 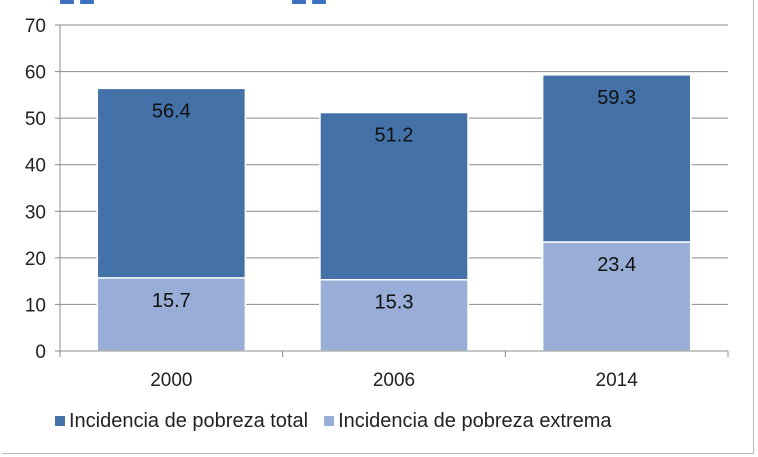 What do you see at coordinates (188, 421) in the screenshot?
I see `legend-label-total: Incidencia de pobreza total` at bounding box center [188, 421].